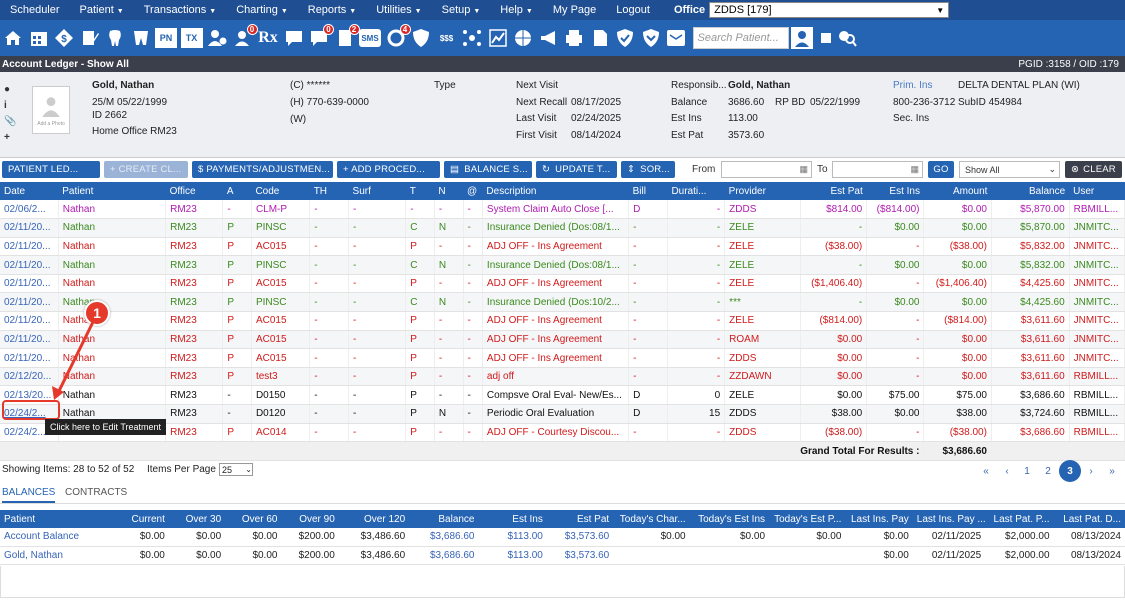 This screenshot has height=600, width=1125. Describe the element at coordinates (7, 137) in the screenshot. I see `add-icon: +` at that location.